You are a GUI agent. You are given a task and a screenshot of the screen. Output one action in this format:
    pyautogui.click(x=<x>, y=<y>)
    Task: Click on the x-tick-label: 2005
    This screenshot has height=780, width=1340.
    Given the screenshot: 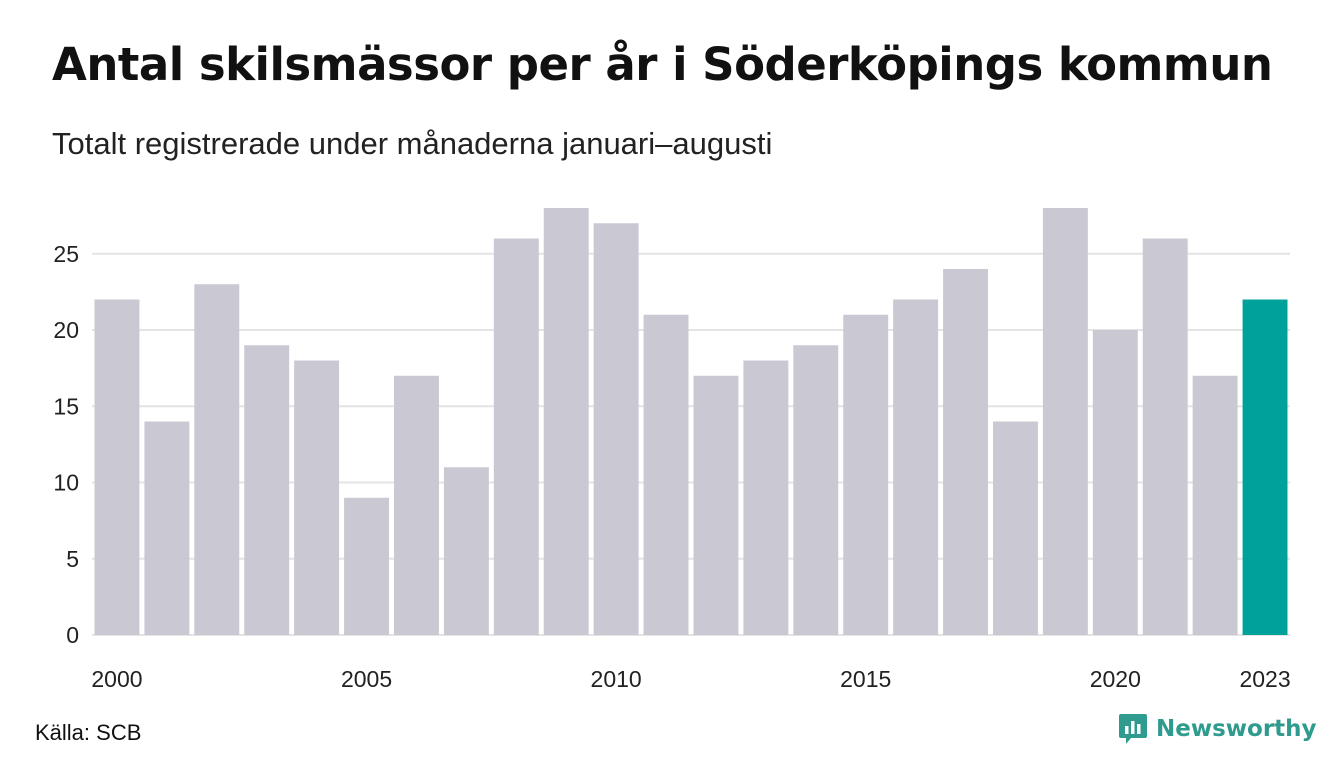 What is the action you would take?
    pyautogui.click(x=366, y=679)
    